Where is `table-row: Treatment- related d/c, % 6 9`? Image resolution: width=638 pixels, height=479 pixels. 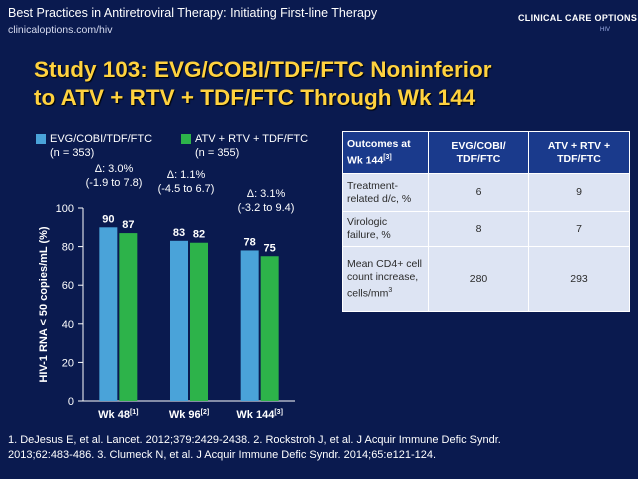 table-row: Treatment- related d/c, % 6 9 is located at coordinates (486, 192).